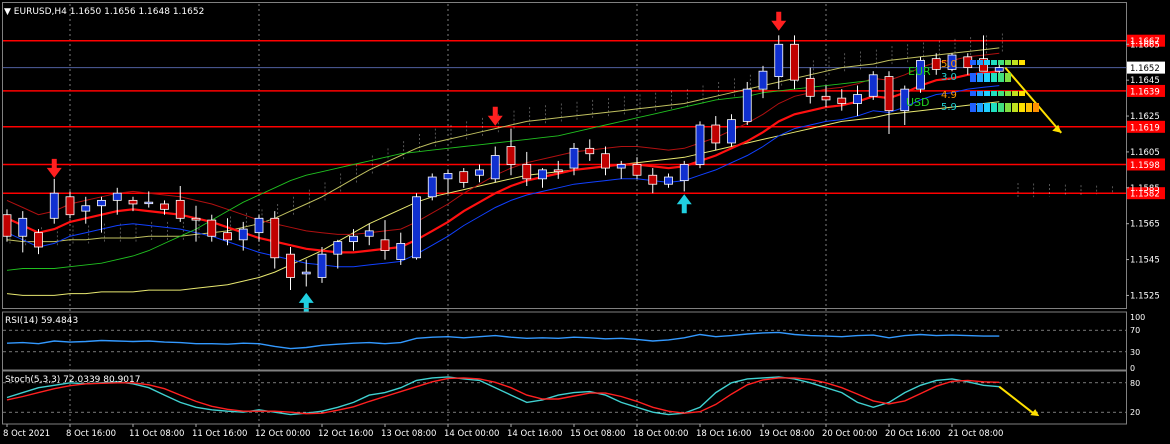 The image size is (1170, 444). What do you see at coordinates (7, 12) in the screenshot?
I see `collapse-triangle-icon: ▼` at bounding box center [7, 12].